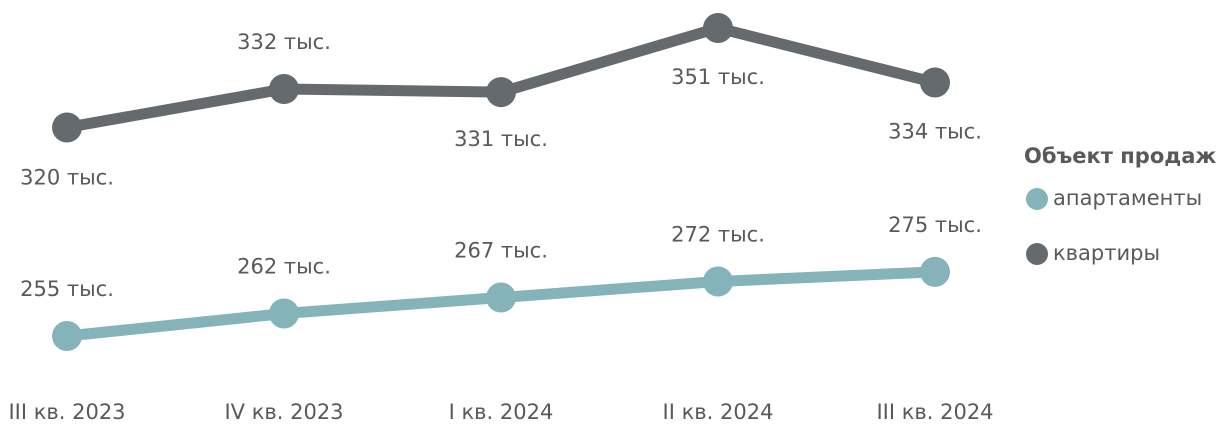  What do you see at coordinates (1120, 156) in the screenshot?
I see `legend-title: Объект продаж` at bounding box center [1120, 156].